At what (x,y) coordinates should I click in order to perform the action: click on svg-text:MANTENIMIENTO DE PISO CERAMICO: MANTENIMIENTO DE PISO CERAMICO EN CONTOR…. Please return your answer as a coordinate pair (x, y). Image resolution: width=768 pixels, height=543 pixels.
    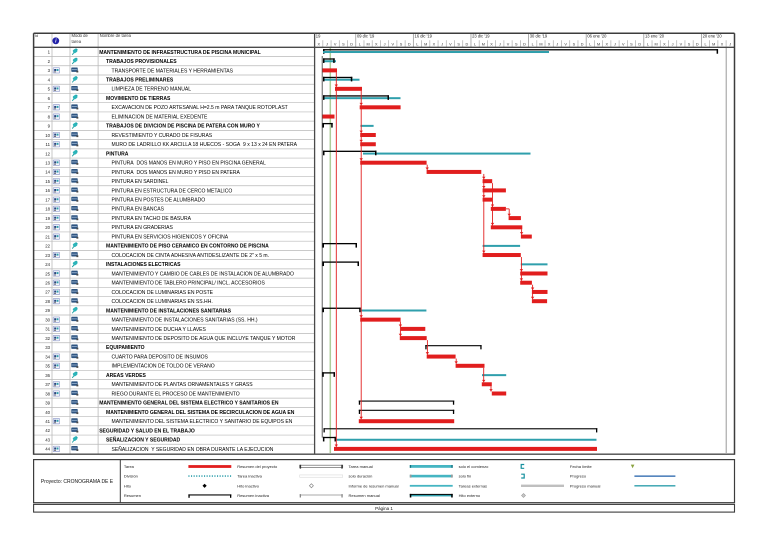
    Looking at the image, I should click on (187, 247).